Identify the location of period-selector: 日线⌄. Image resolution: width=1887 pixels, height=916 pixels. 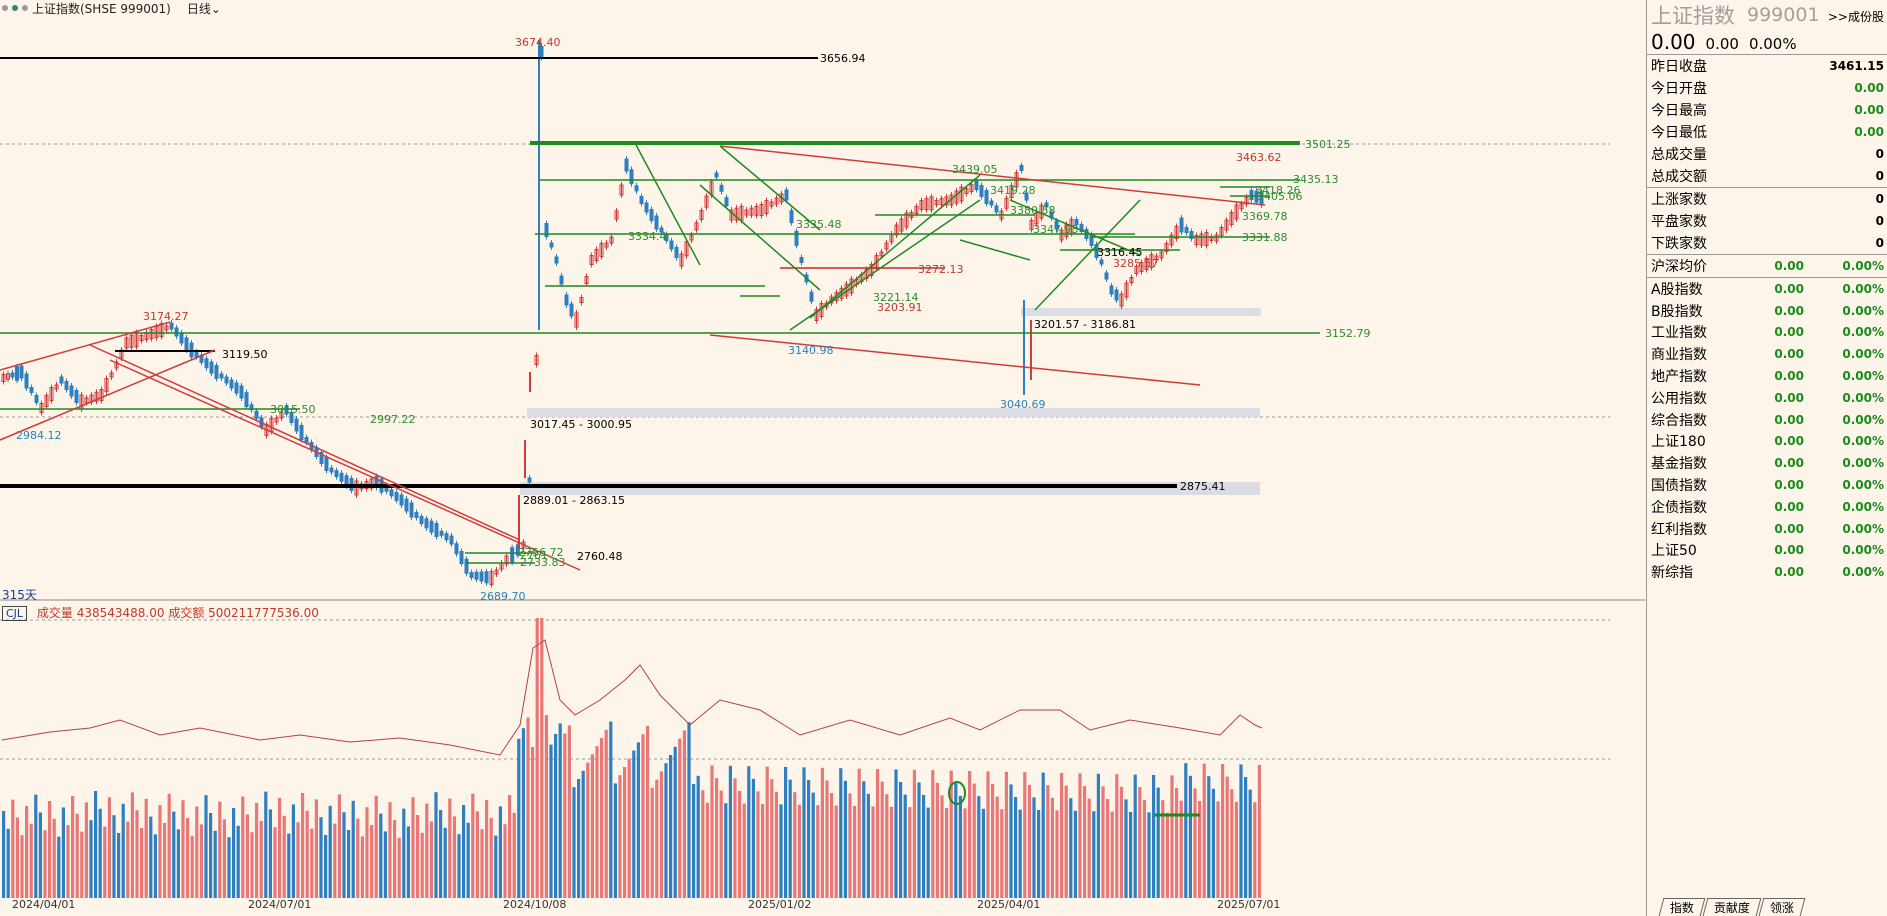
(204, 8).